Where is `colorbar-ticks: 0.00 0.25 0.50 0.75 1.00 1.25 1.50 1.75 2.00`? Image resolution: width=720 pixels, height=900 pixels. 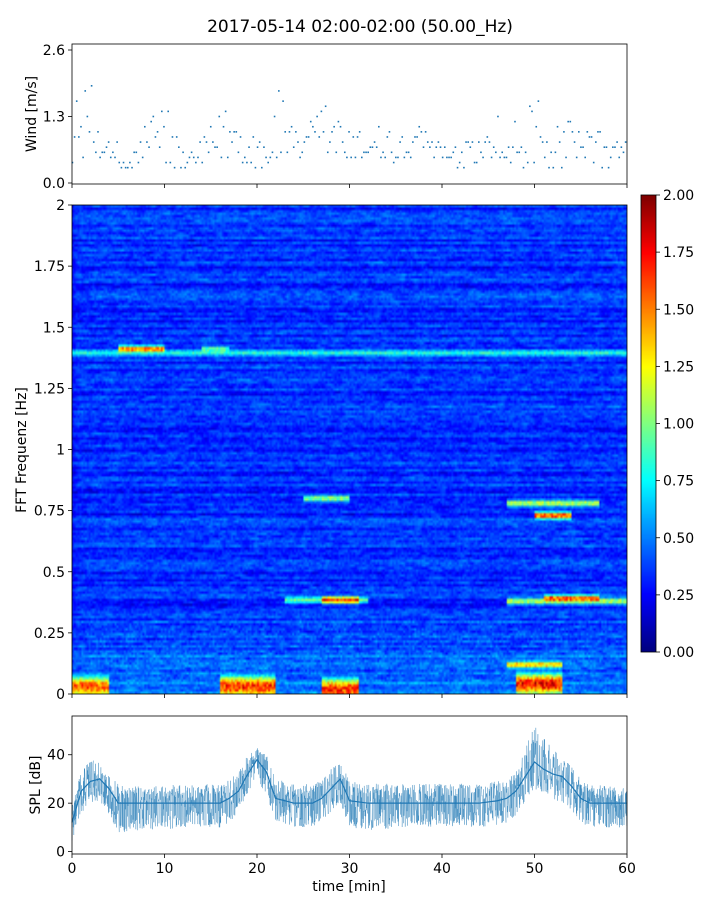 colorbar-ticks: 0.00 0.25 0.50 0.75 1.00 1.25 1.50 1.75 2.00 is located at coordinates (675, 424).